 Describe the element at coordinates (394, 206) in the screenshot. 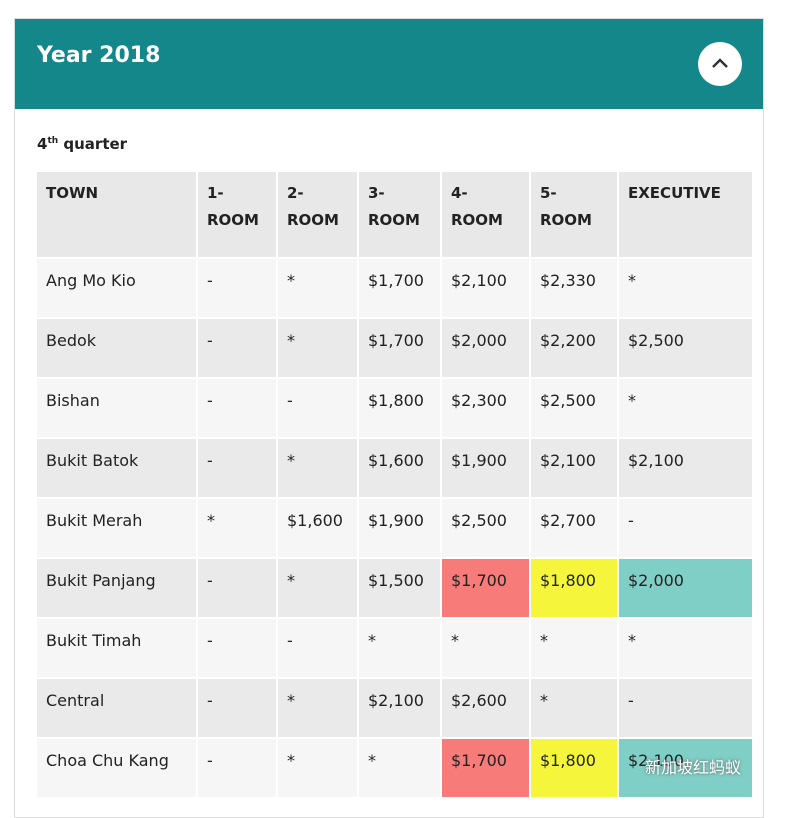

I see `column-header-text: 3-ROOM` at that location.